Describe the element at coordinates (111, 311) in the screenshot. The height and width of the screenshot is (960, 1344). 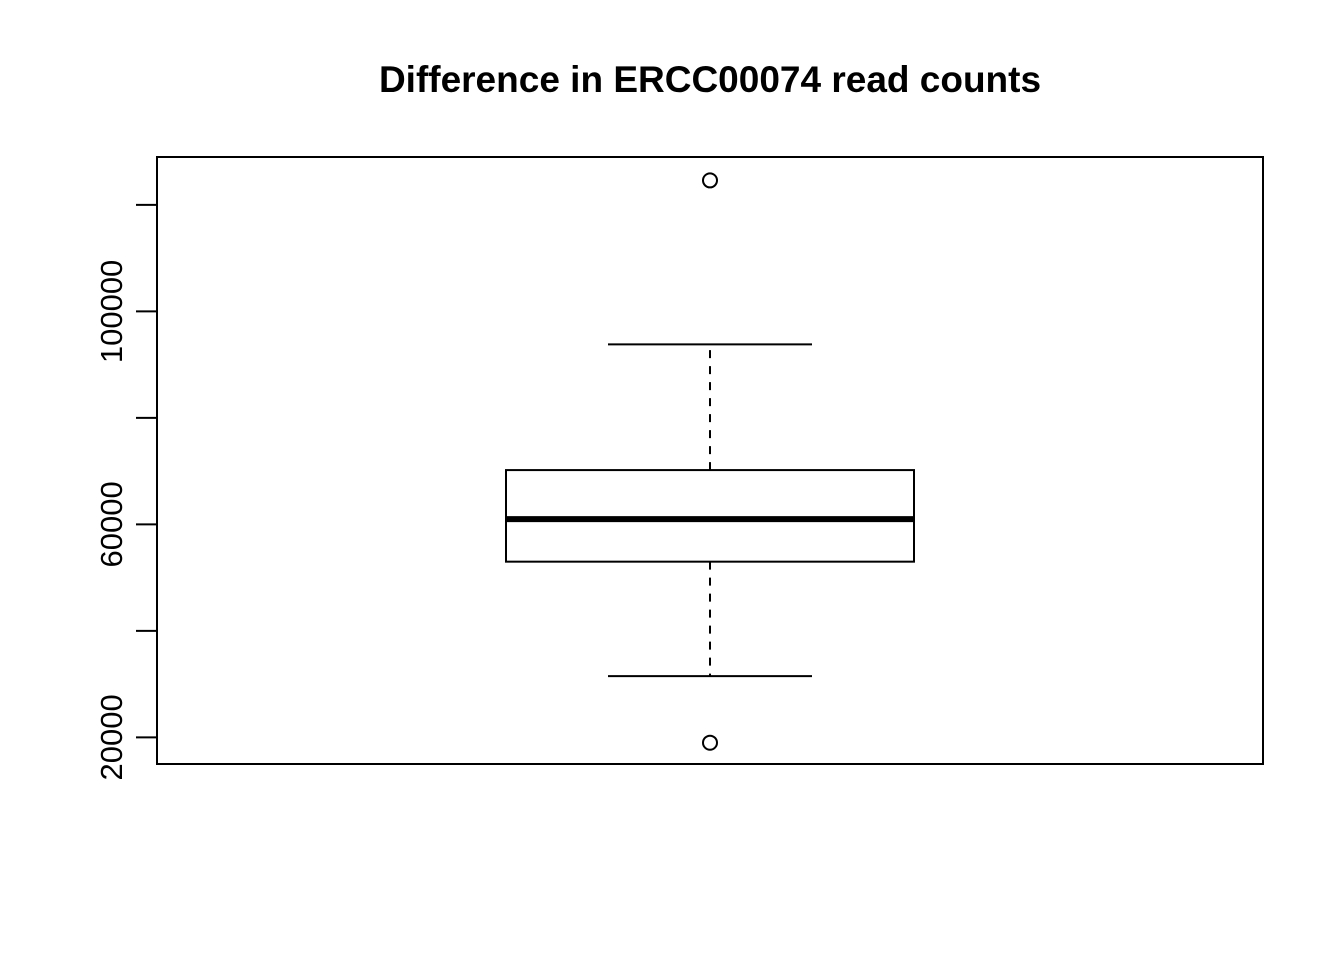
I see `y-tick-label: 100000` at that location.